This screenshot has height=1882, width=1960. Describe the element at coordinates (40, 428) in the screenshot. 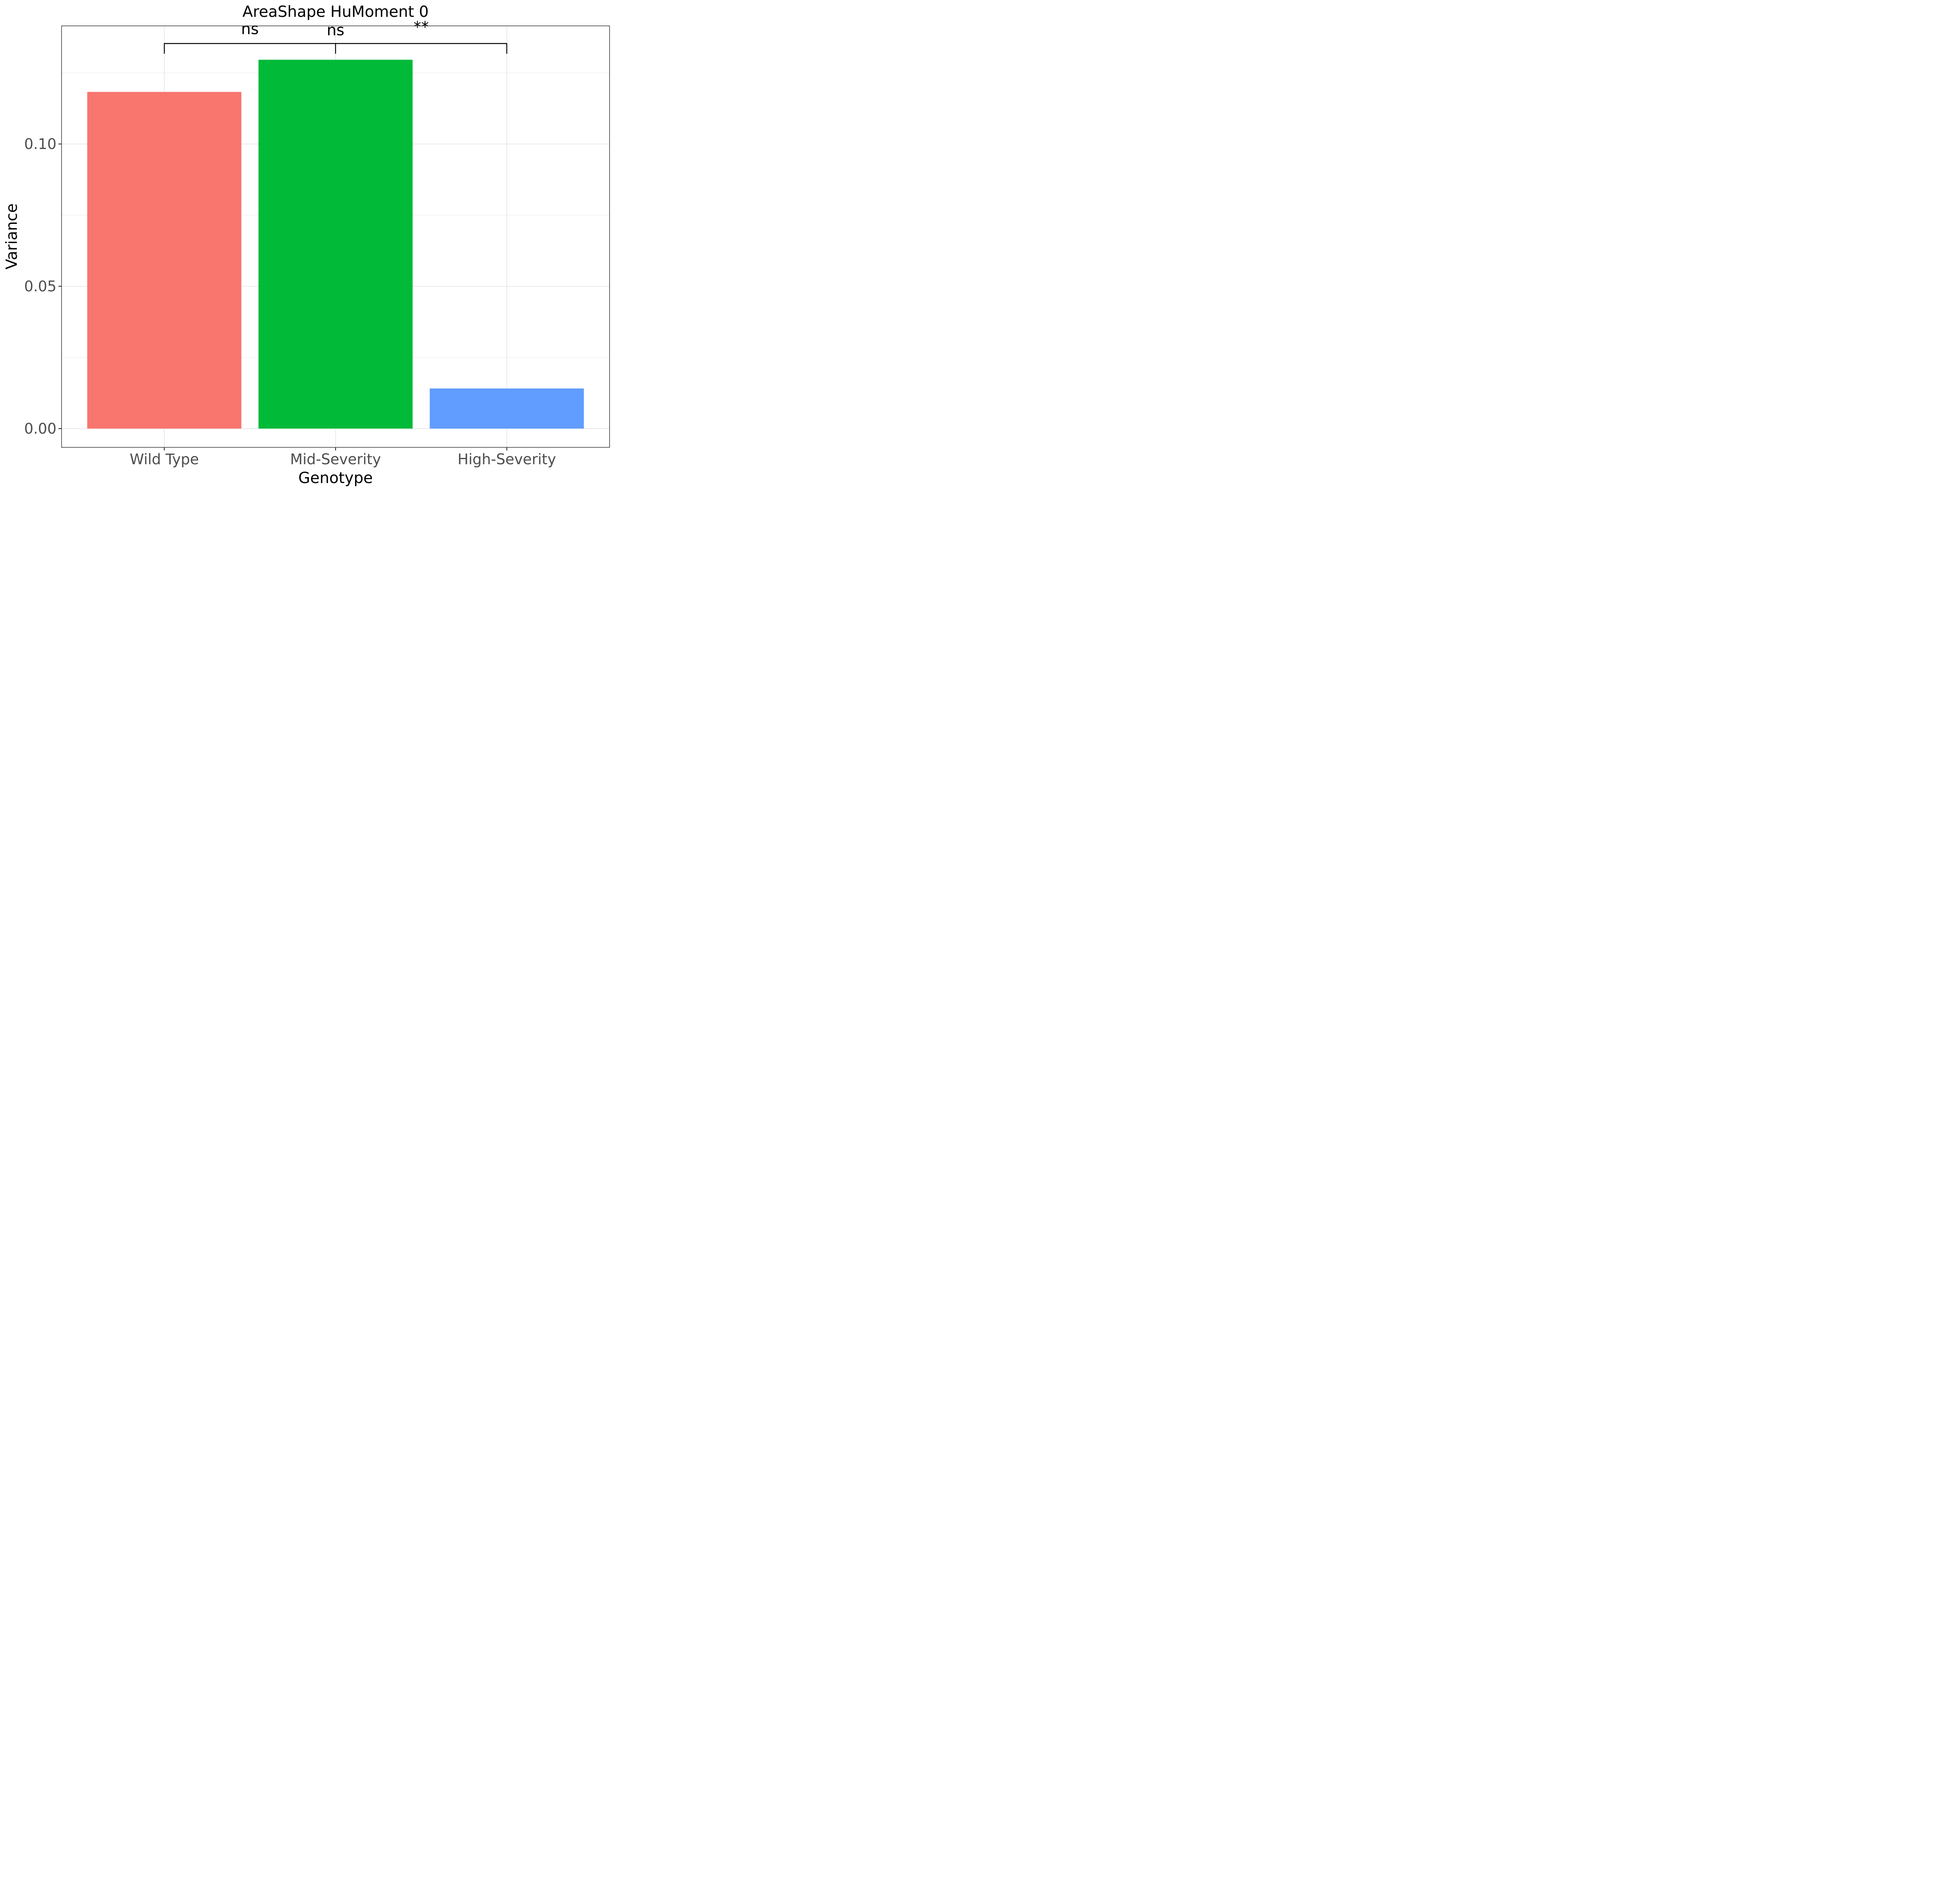

I see `y-tick-label: 0.00` at that location.